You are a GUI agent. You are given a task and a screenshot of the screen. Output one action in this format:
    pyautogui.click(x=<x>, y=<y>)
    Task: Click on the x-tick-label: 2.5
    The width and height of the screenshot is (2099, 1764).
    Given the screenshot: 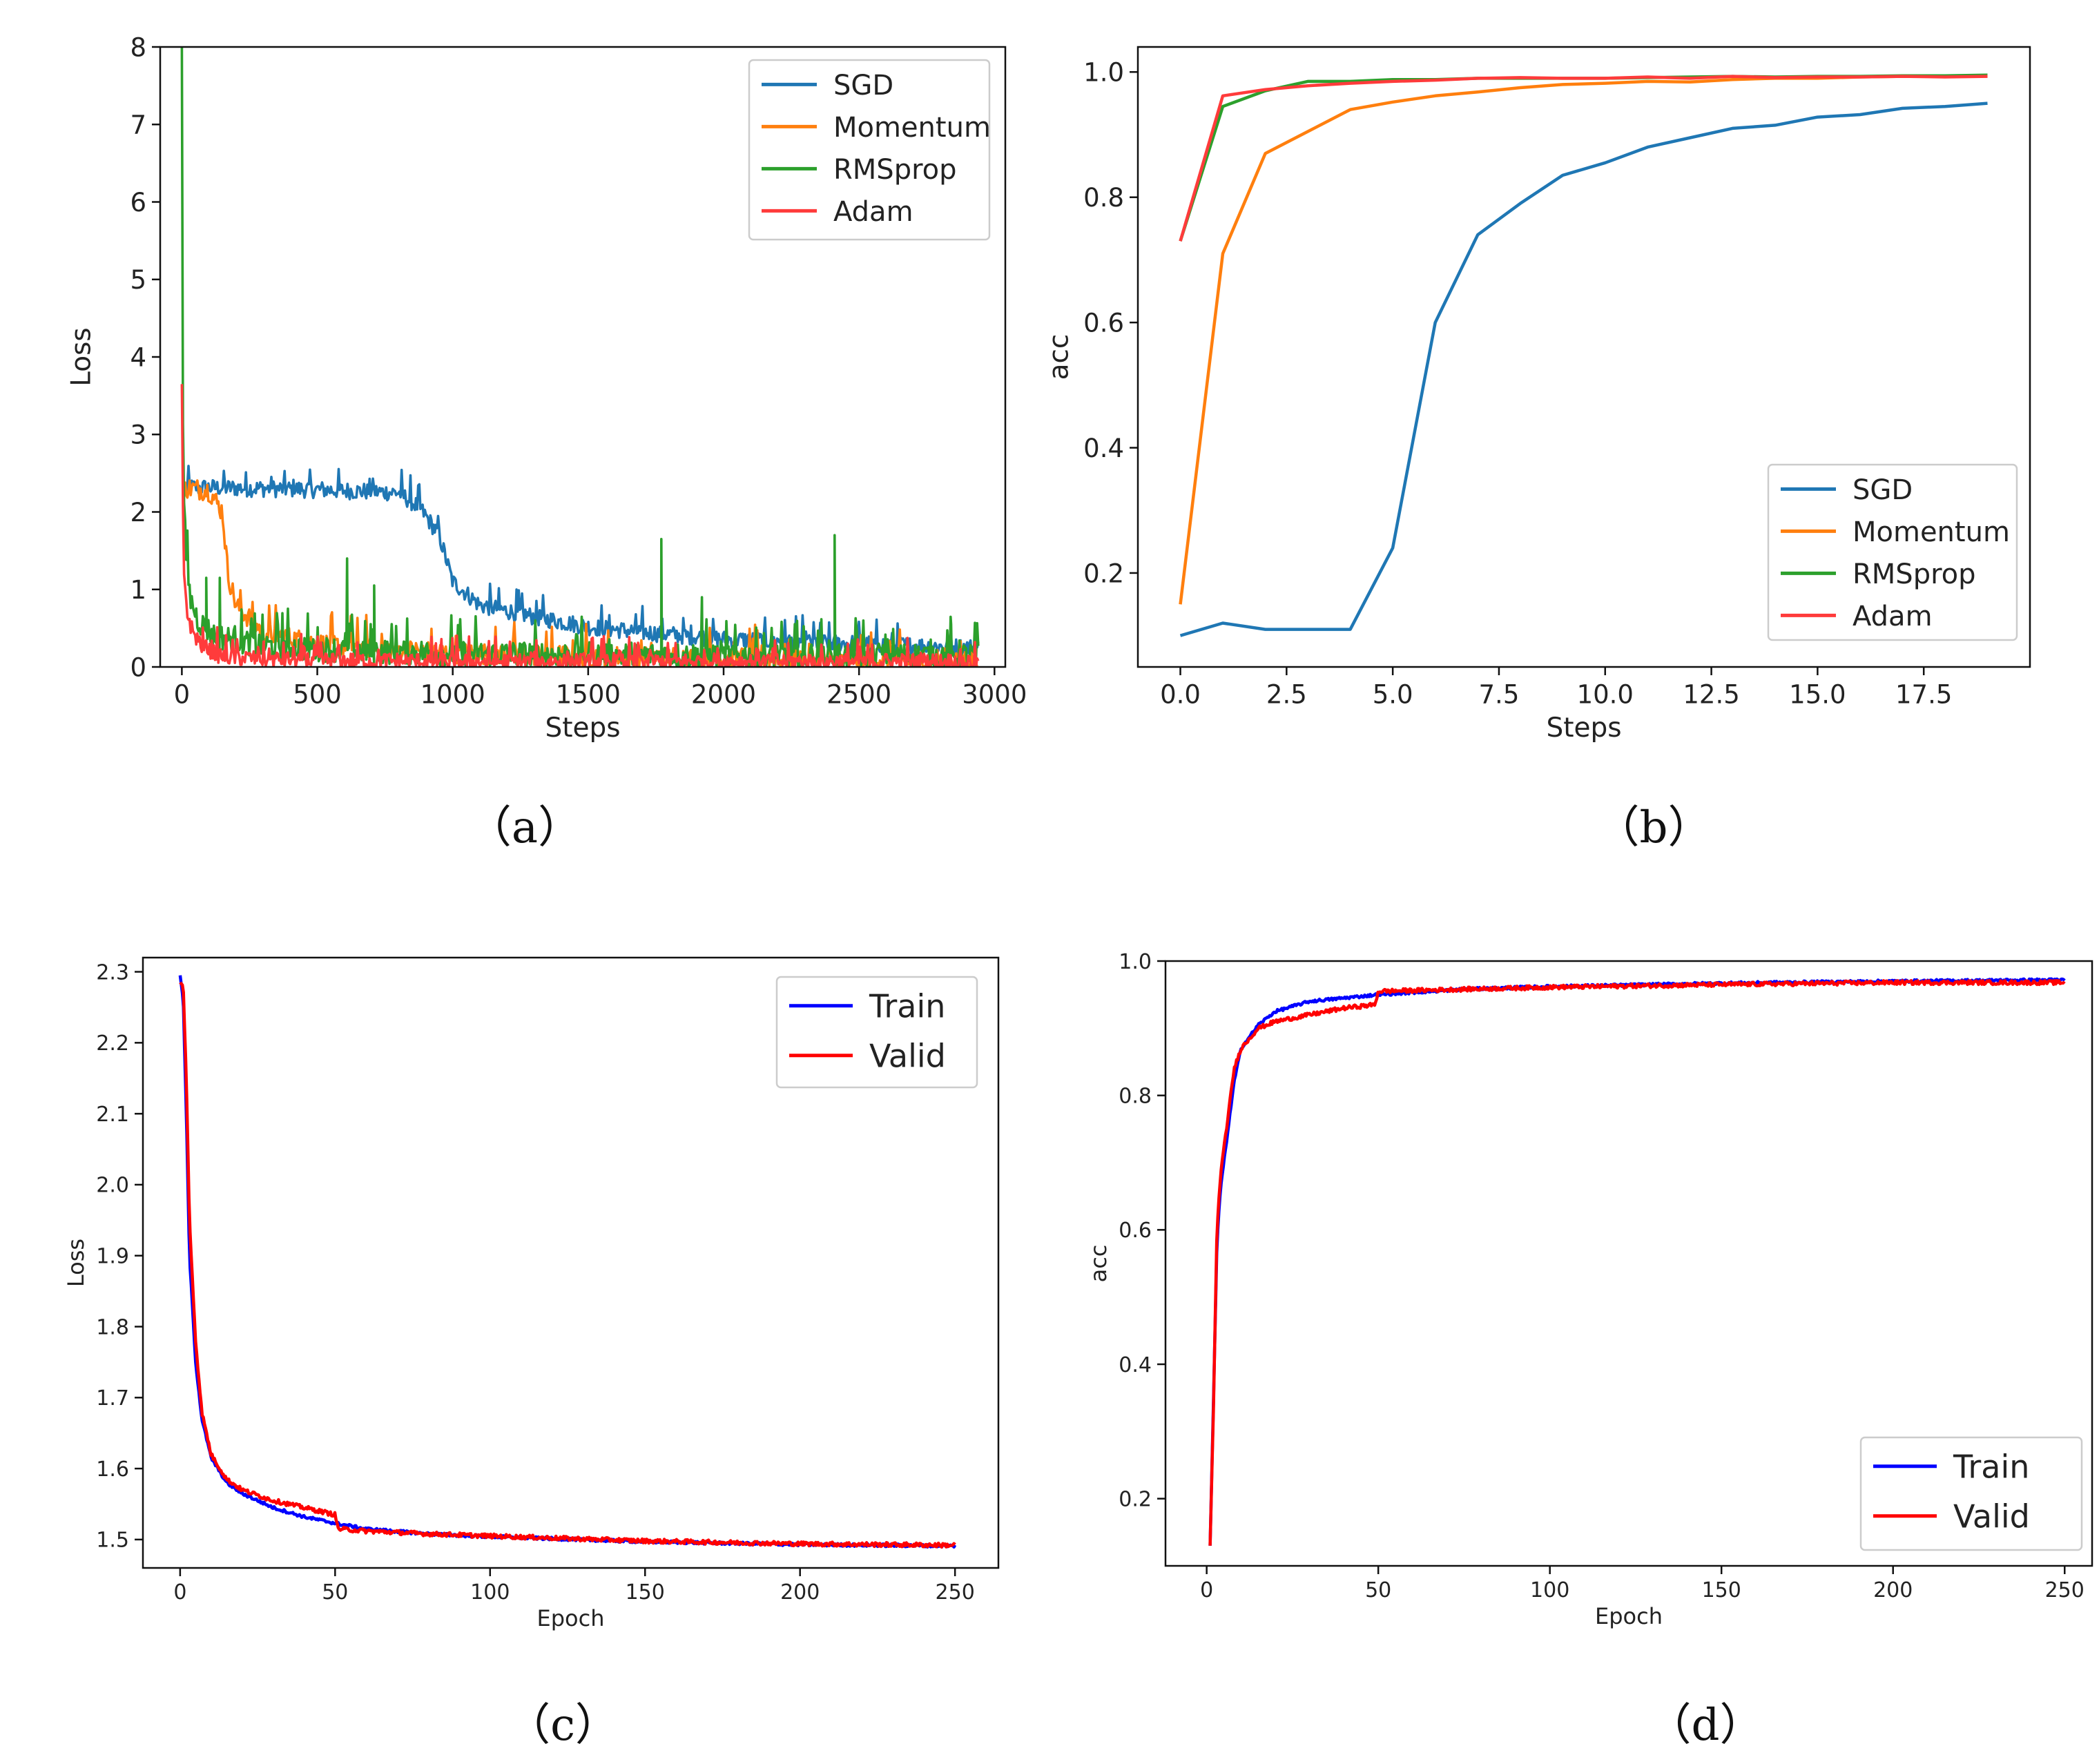 What is the action you would take?
    pyautogui.click(x=1286, y=695)
    